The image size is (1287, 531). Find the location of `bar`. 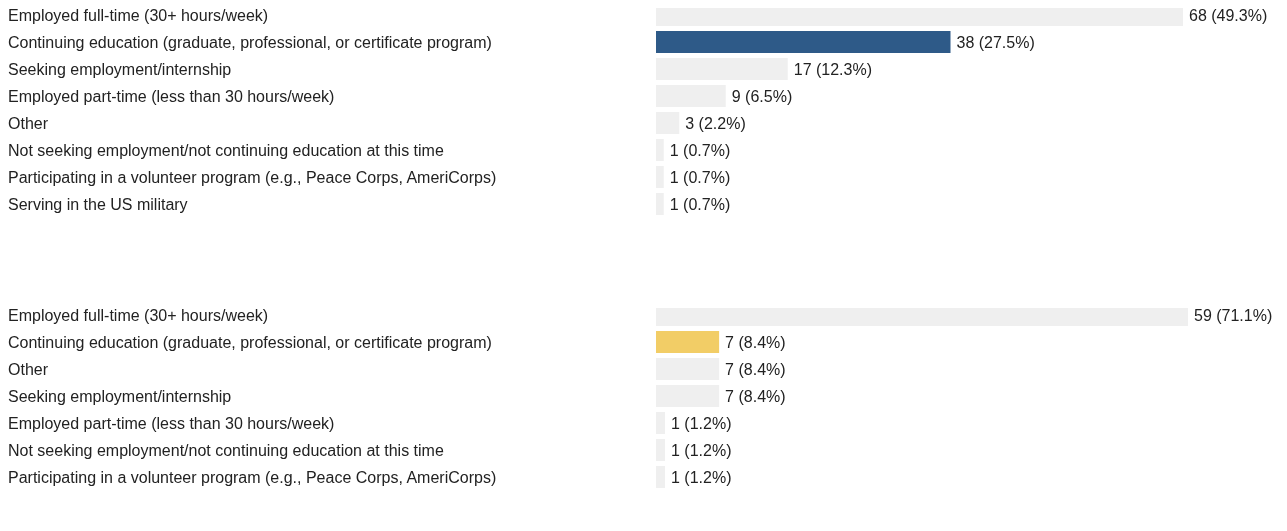

bar is located at coordinates (803, 42).